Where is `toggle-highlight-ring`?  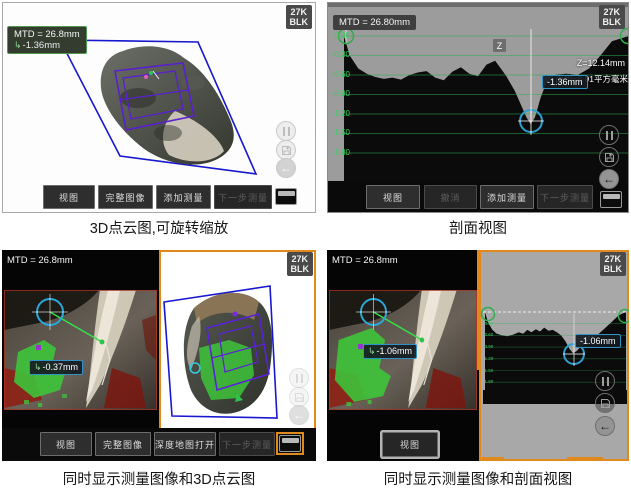
toggle-highlight-ring is located at coordinates (290, 443).